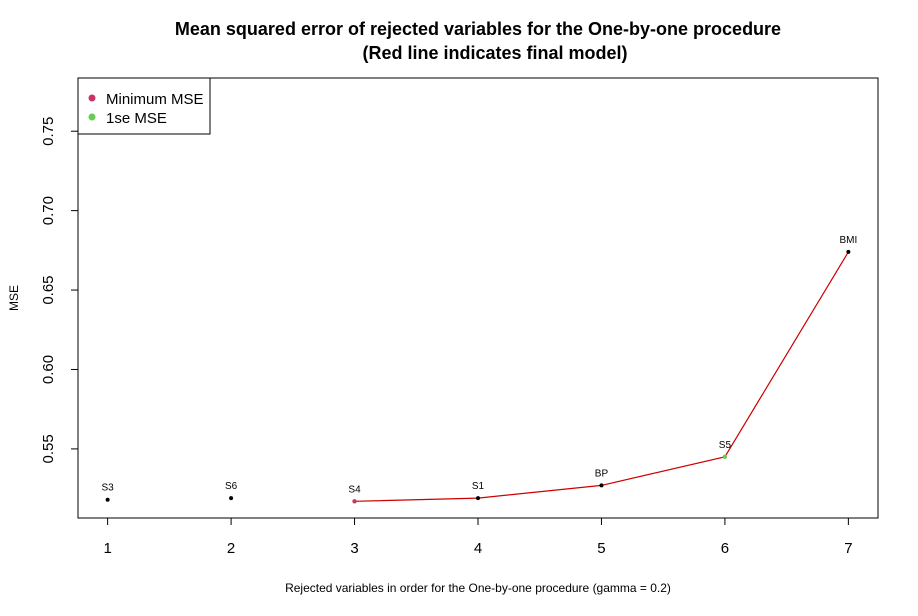 Image resolution: width=918 pixels, height=616 pixels. What do you see at coordinates (231, 548) in the screenshot?
I see `x-tick-label: 2` at bounding box center [231, 548].